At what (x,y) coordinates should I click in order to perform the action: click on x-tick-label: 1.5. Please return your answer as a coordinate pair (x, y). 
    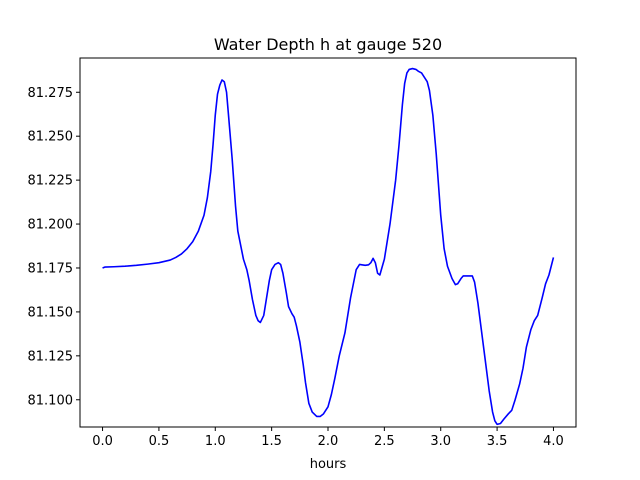
    Looking at the image, I should click on (271, 441).